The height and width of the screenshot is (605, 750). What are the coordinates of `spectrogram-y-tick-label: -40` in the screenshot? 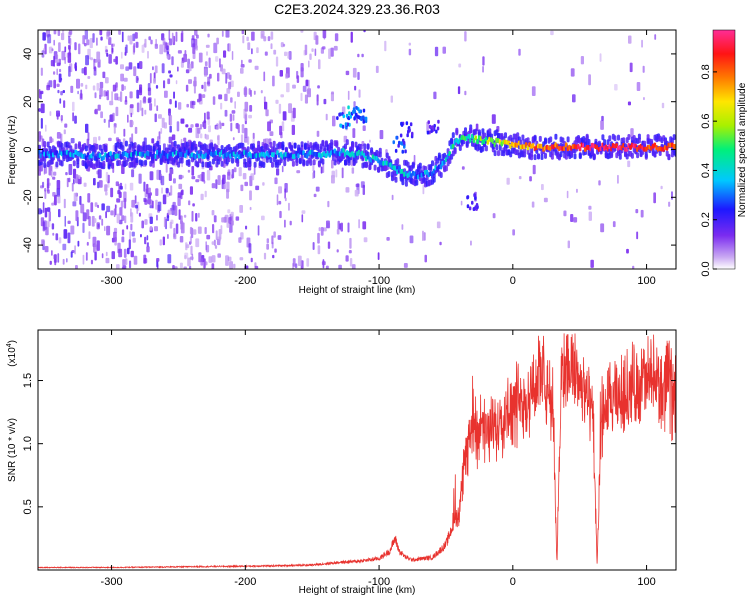 It's located at (28, 245).